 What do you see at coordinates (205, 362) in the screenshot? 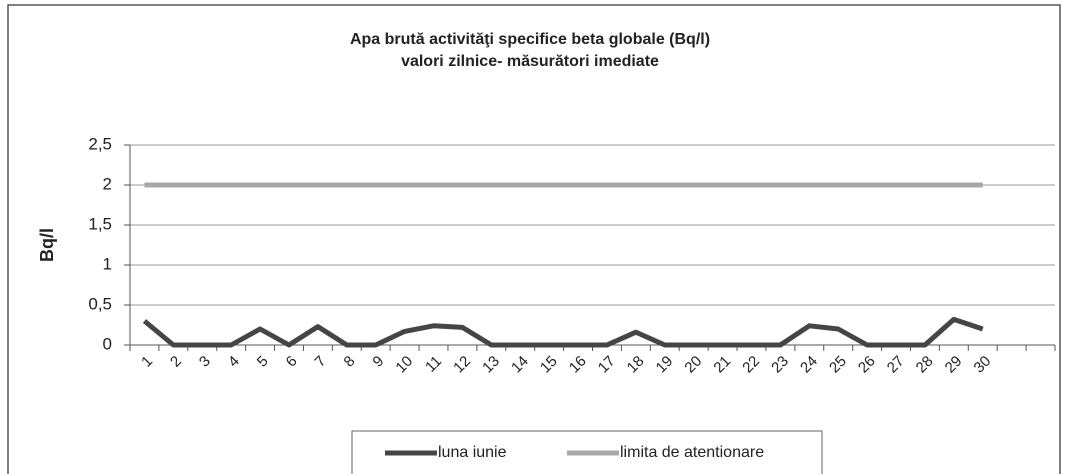
I see `x-tick-label: 3` at bounding box center [205, 362].